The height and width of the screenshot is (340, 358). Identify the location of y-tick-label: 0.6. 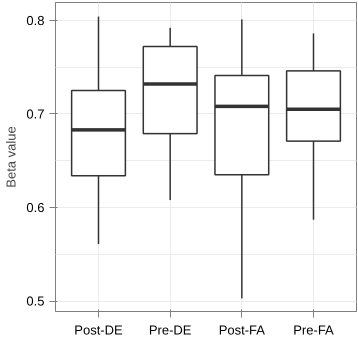
(35, 208).